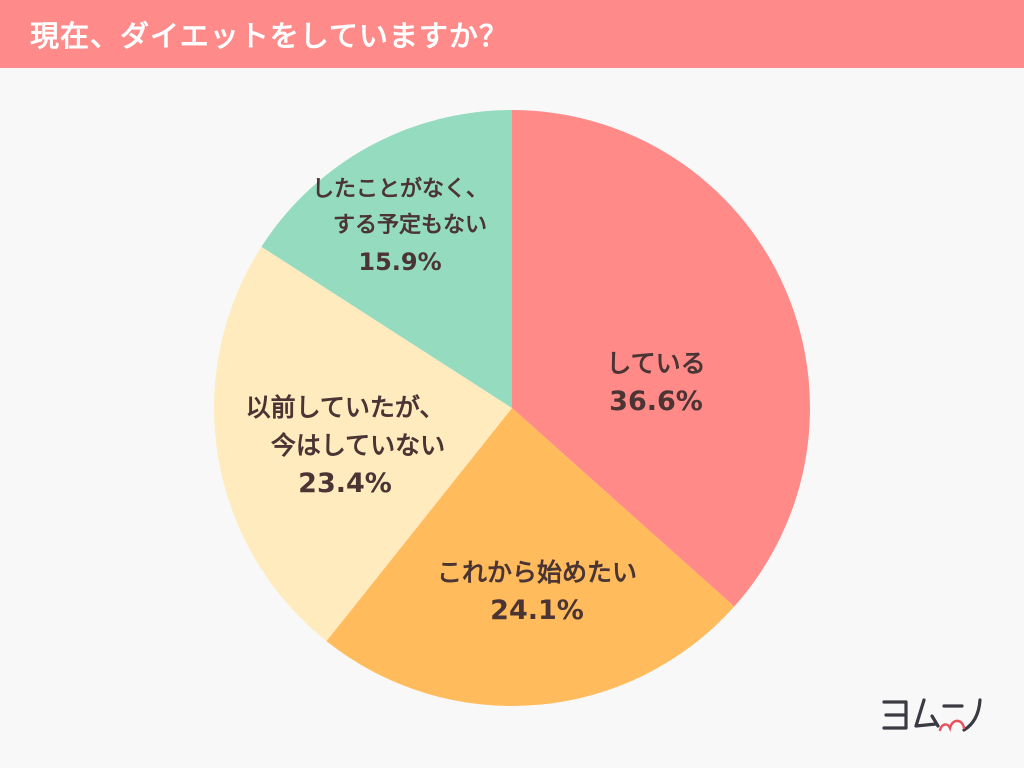  I want to click on yomuno-logo, so click(935, 714).